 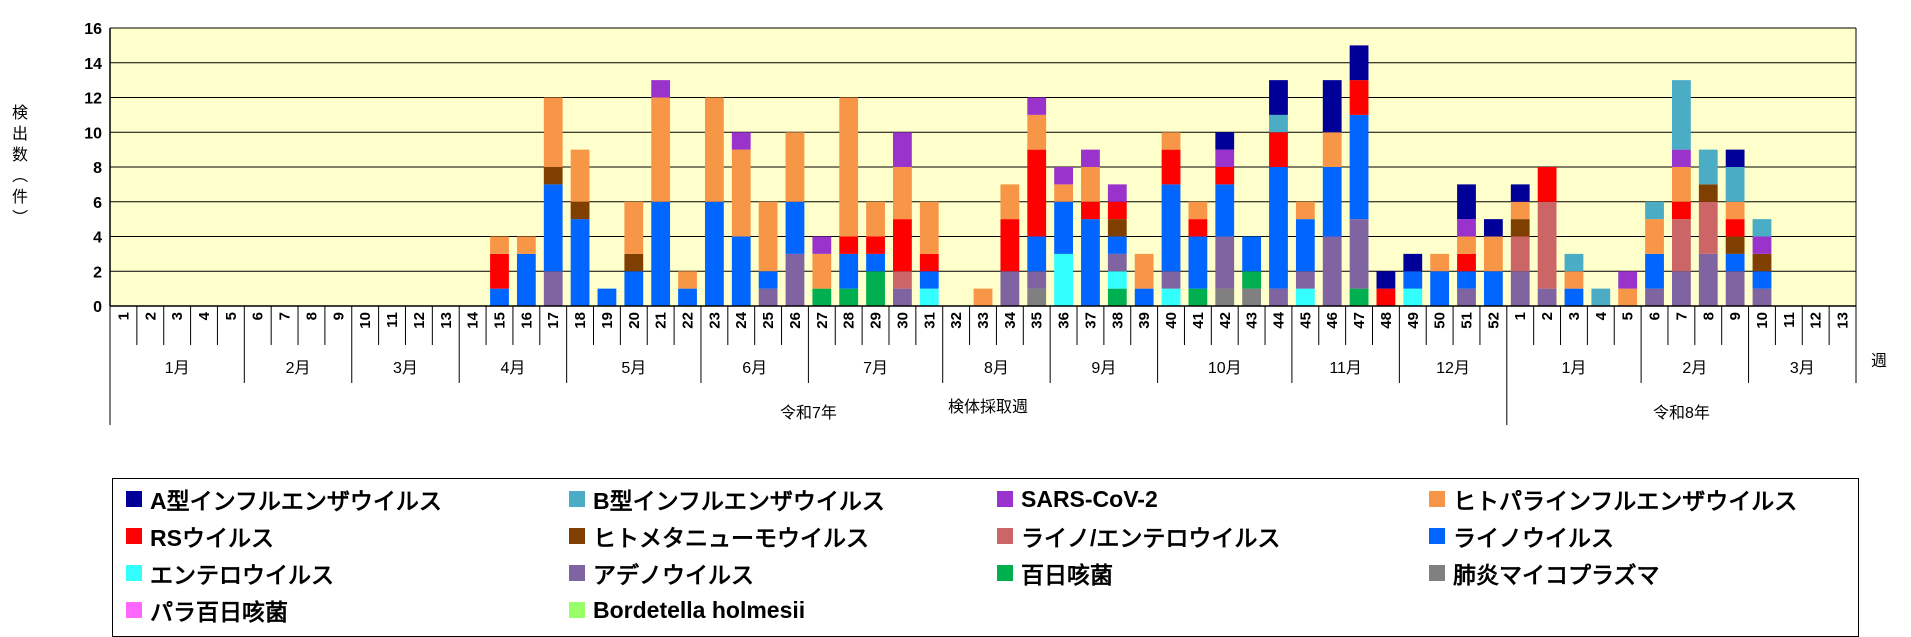 What do you see at coordinates (512, 368) in the screenshot?
I see `month-label: 4月` at bounding box center [512, 368].